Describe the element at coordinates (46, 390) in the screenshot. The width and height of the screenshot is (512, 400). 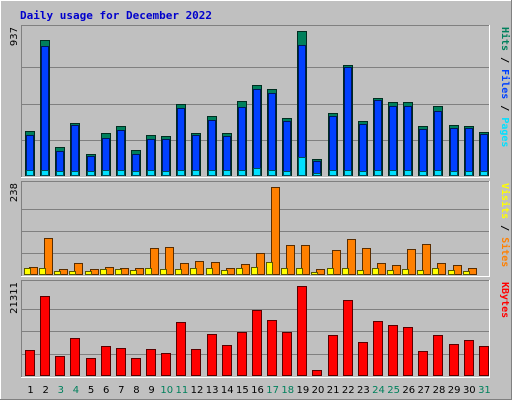
I see `day-label-2: 2` at that location.